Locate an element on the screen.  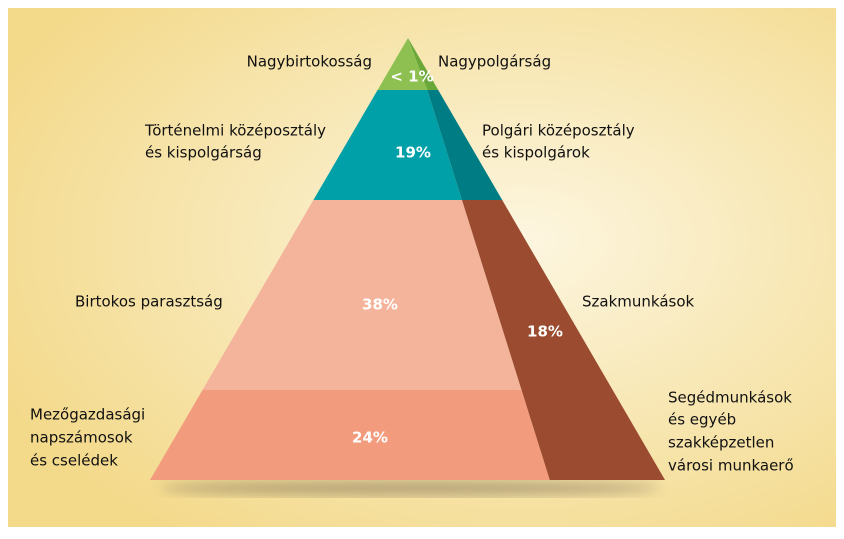
label: Mezőgazdasági is located at coordinates (87, 415).